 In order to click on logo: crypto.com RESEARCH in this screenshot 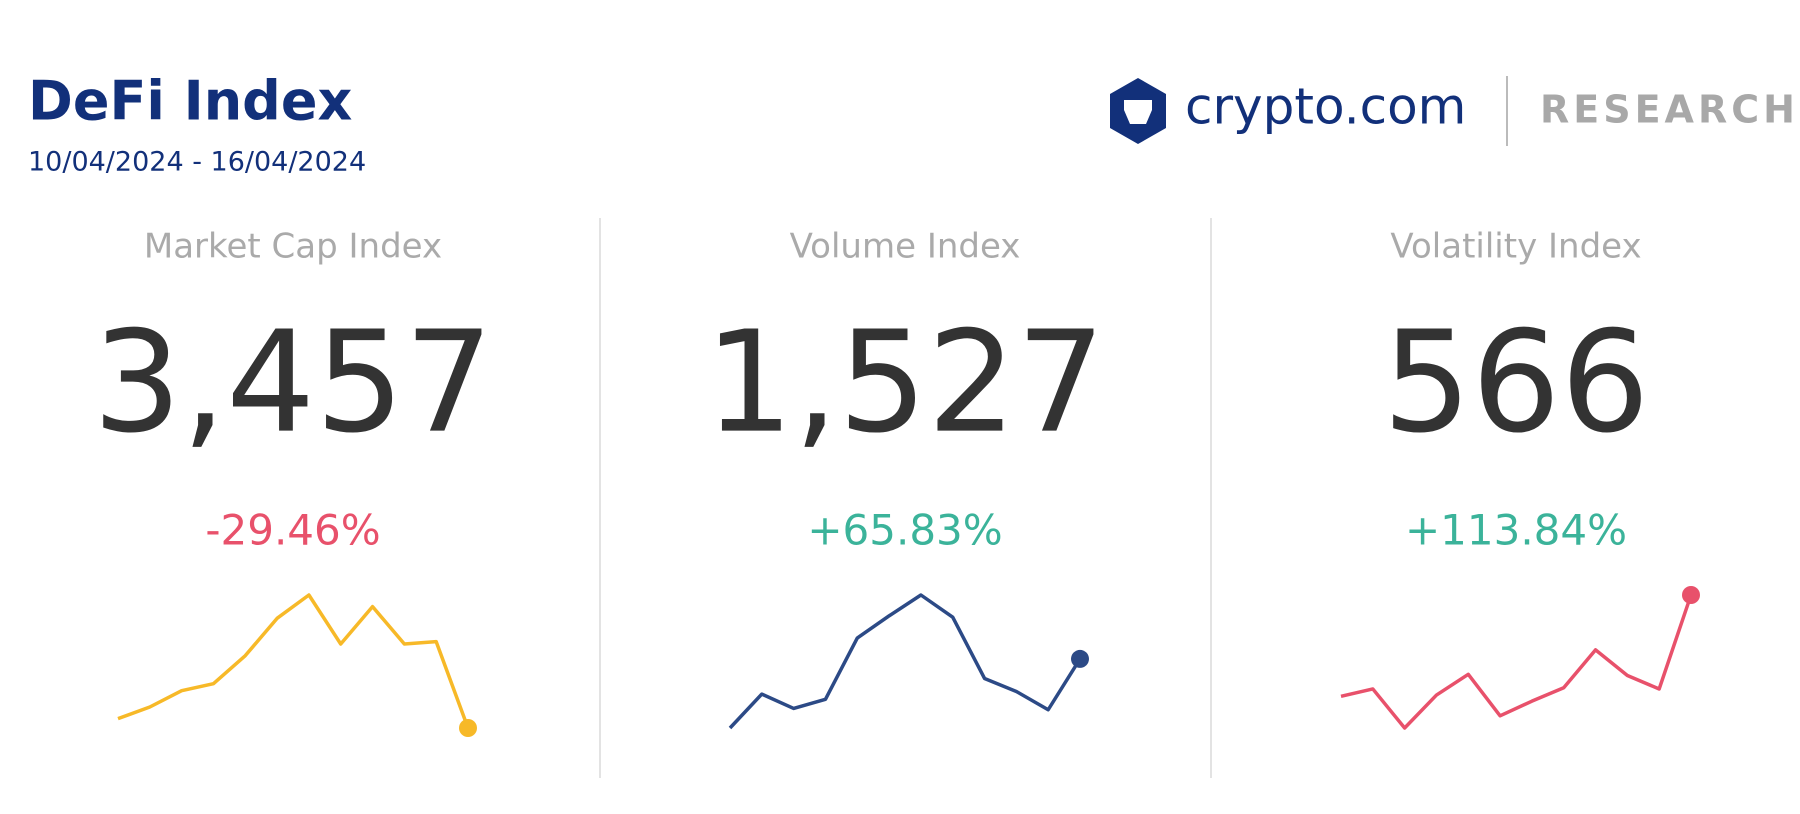, I will do `click(1454, 111)`.